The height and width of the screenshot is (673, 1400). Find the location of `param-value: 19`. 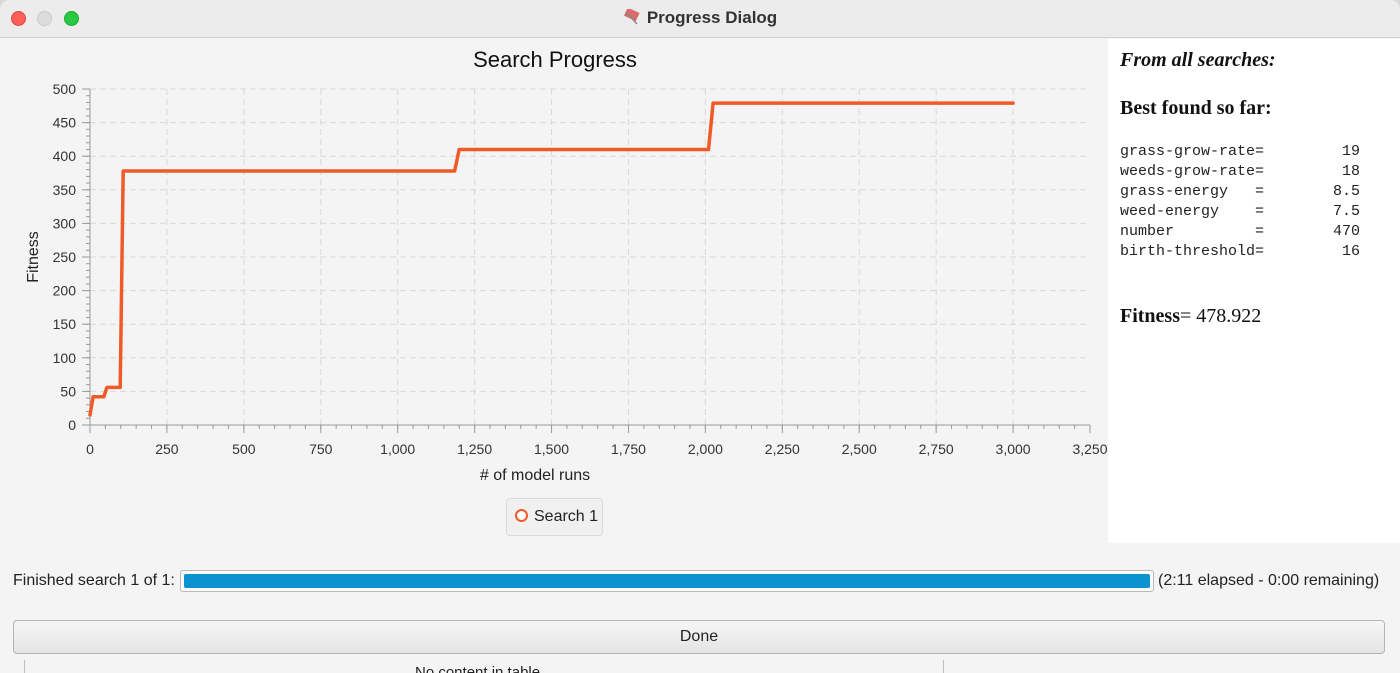

param-value: 19 is located at coordinates (1350, 151).